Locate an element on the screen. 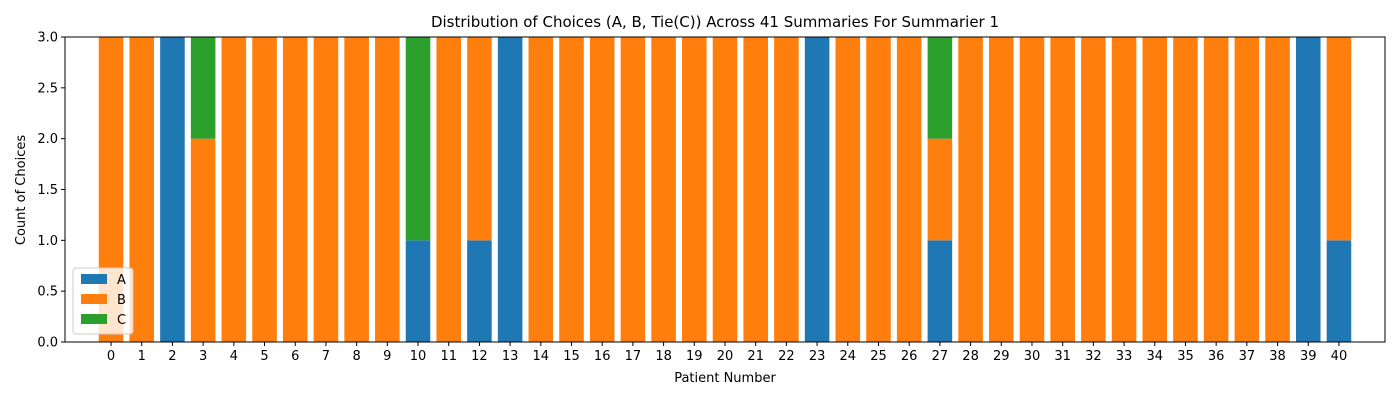  x-tick-label: 10 is located at coordinates (418, 356).